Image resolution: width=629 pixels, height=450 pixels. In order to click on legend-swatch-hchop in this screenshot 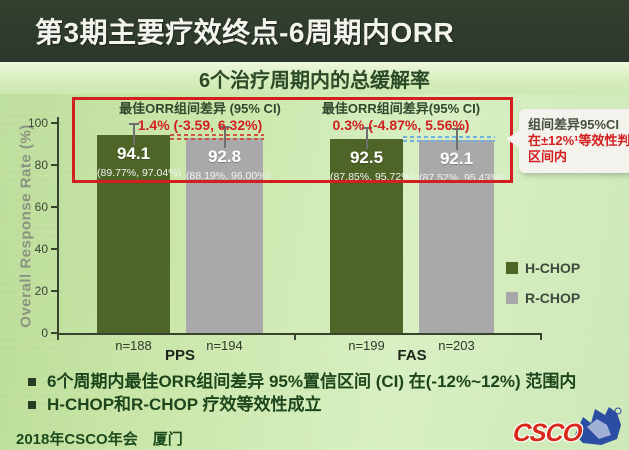, I will do `click(512, 268)`.